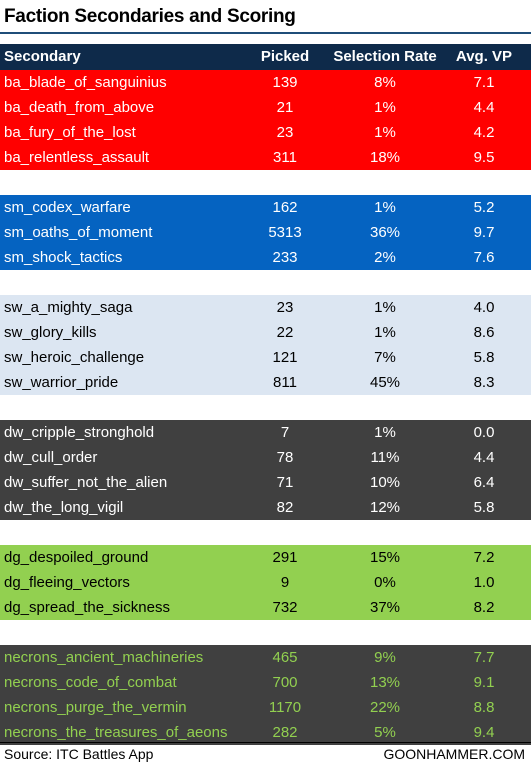 The width and height of the screenshot is (531, 770). What do you see at coordinates (265, 207) in the screenshot?
I see `table-row: sm_codex_warfare 162 1% 5.2` at bounding box center [265, 207].